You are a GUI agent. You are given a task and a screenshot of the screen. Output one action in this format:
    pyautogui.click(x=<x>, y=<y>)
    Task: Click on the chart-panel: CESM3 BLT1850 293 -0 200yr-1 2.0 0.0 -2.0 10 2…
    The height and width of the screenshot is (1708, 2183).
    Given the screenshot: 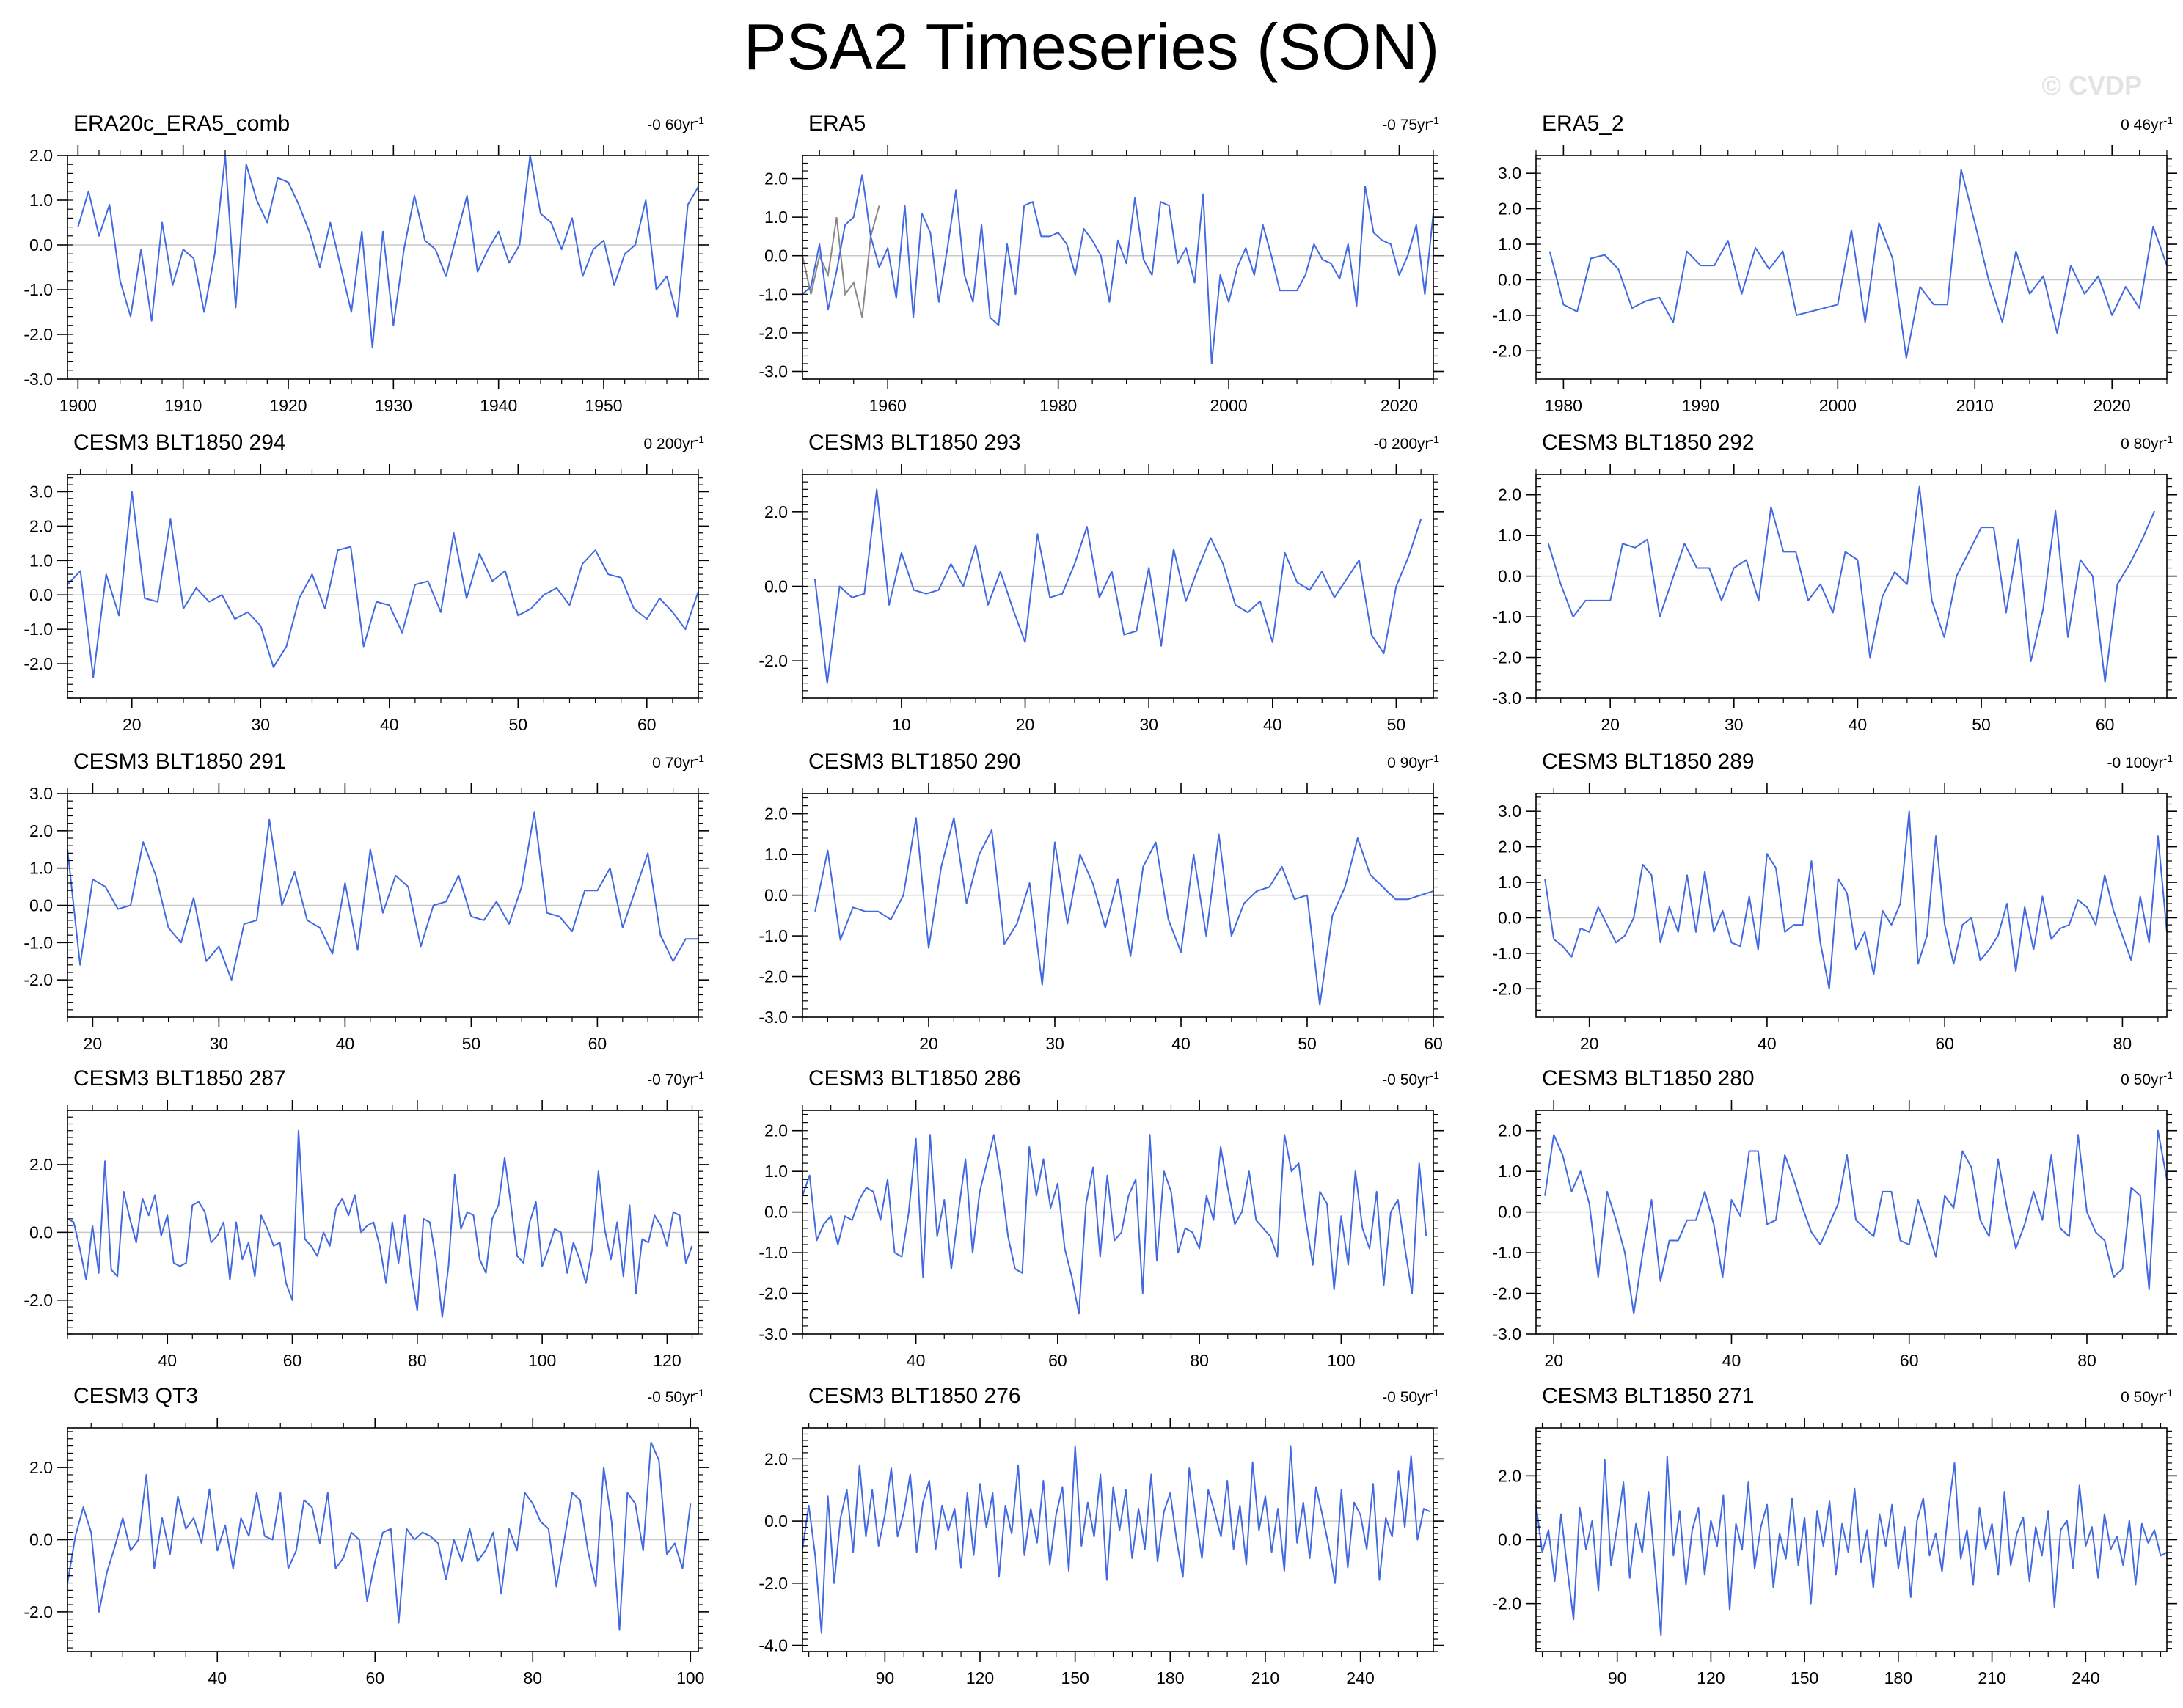 What is the action you would take?
    pyautogui.click(x=1109, y=586)
    